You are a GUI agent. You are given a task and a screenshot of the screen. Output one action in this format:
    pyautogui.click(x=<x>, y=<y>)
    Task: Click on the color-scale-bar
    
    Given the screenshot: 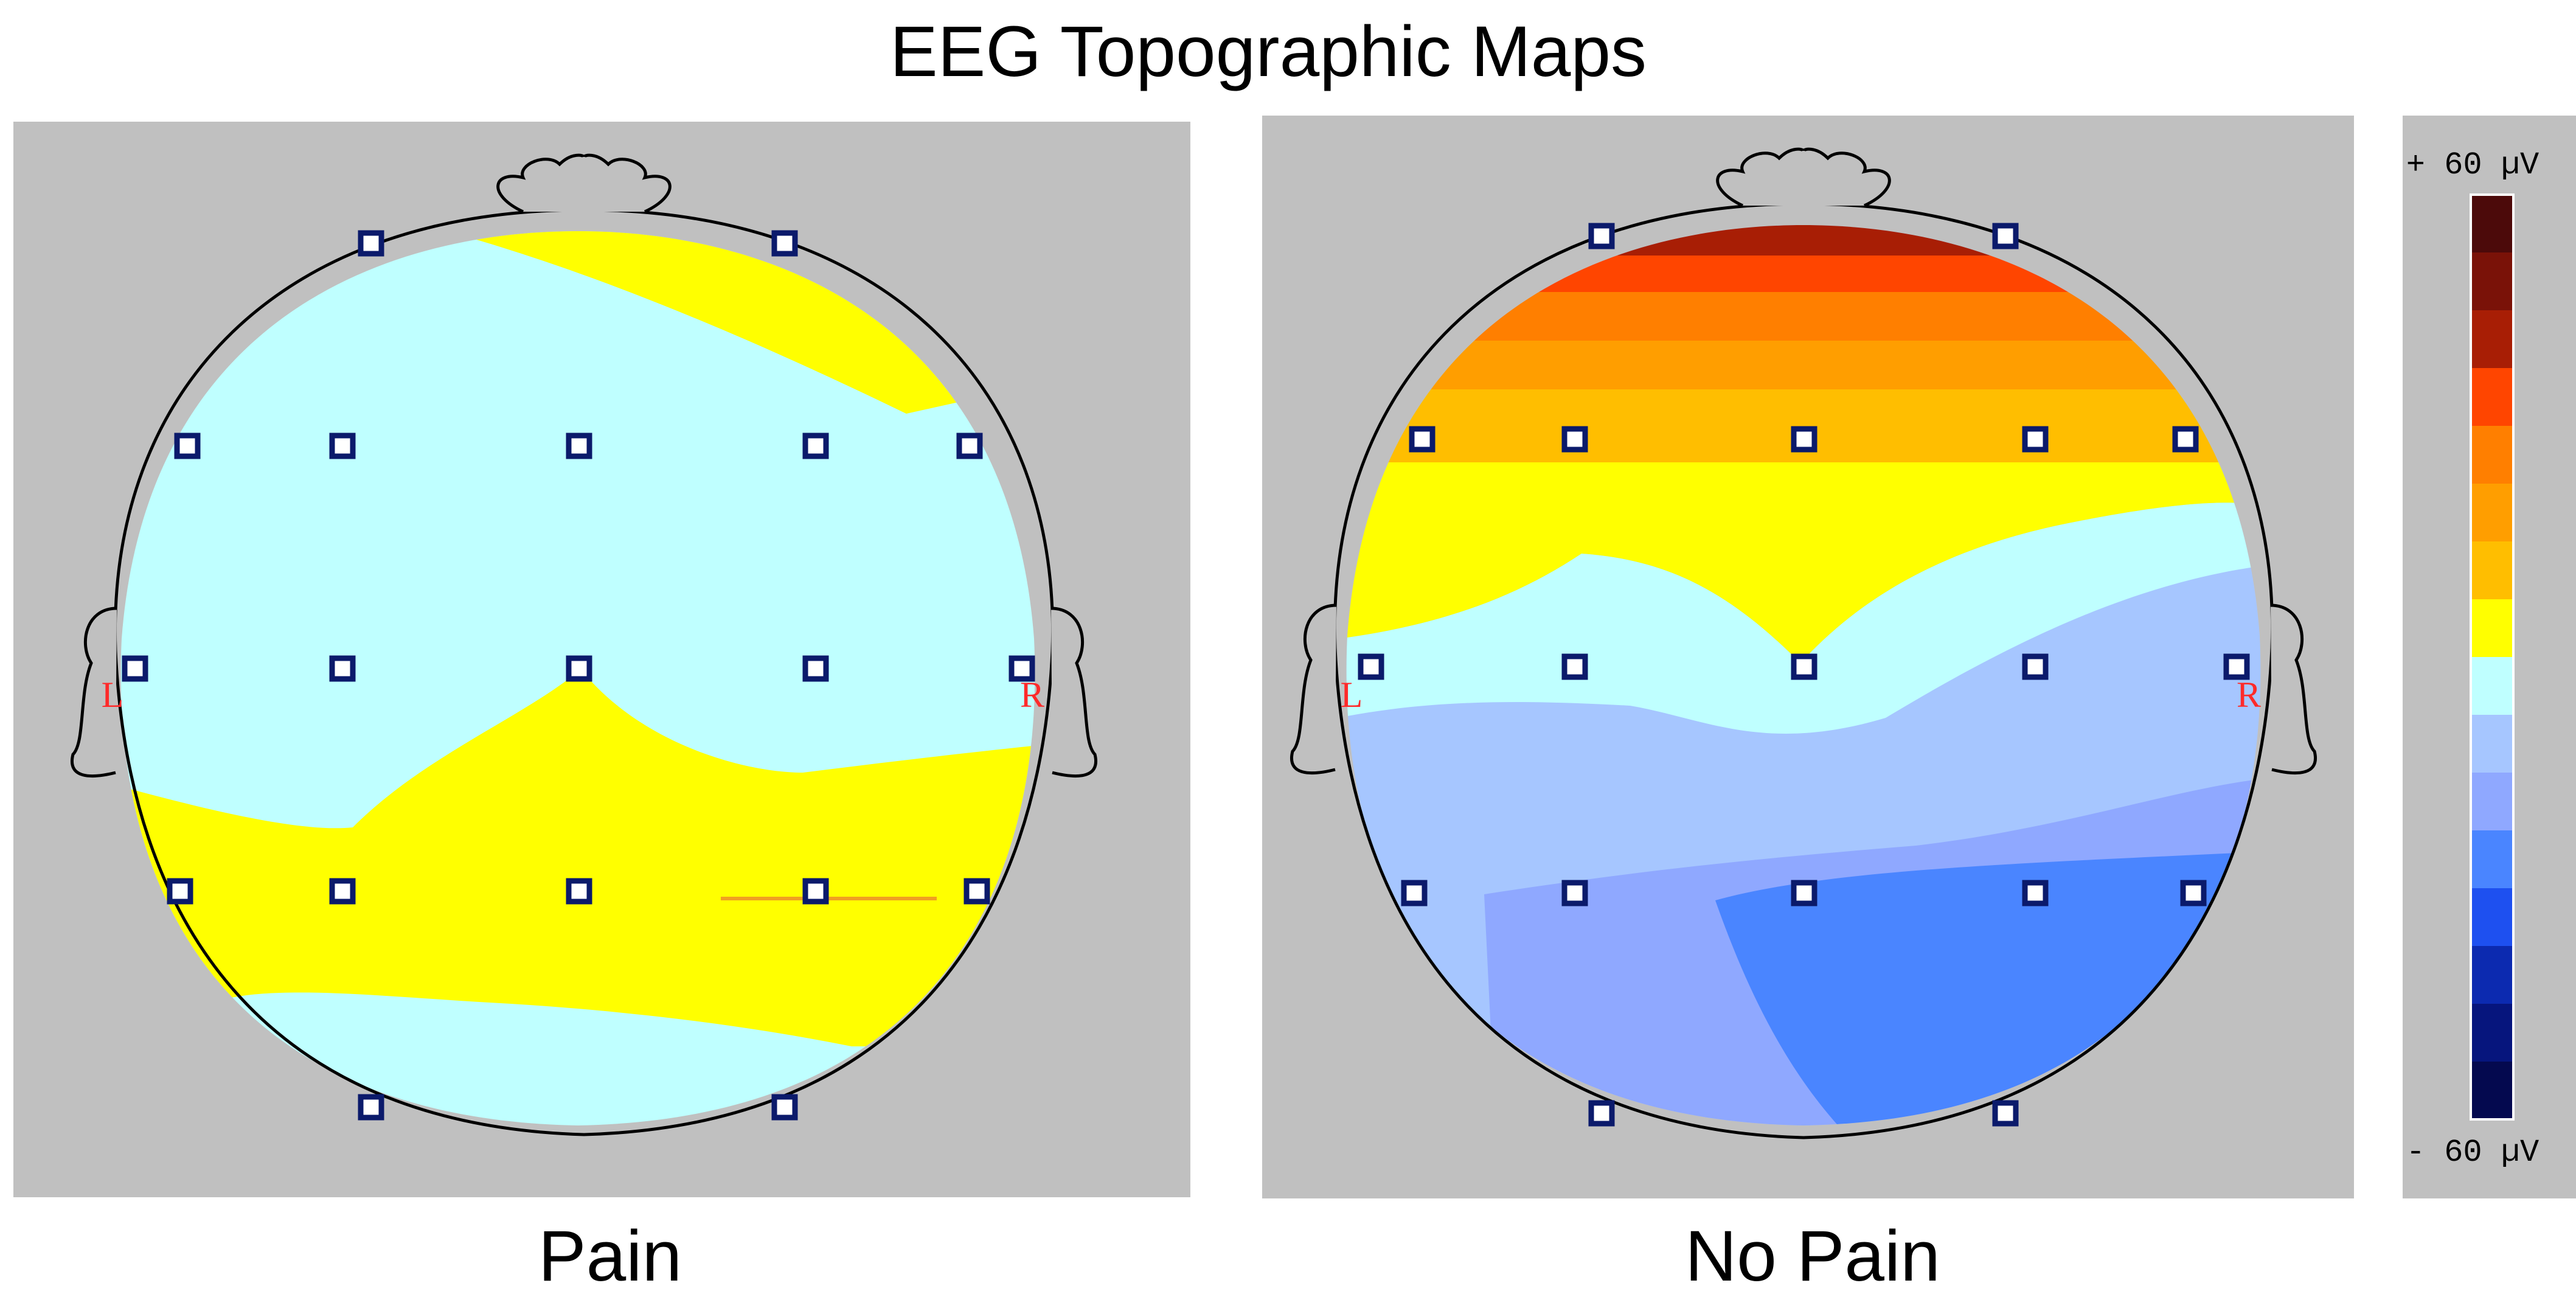 What is the action you would take?
    pyautogui.click(x=2492, y=658)
    